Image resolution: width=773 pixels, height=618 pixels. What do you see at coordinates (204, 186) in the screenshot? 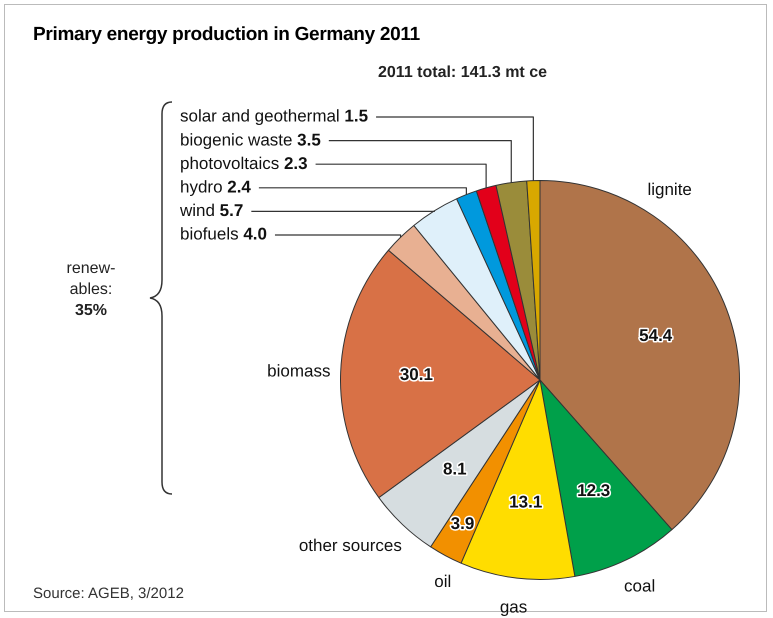
I see `slice-label: hydro` at bounding box center [204, 186].